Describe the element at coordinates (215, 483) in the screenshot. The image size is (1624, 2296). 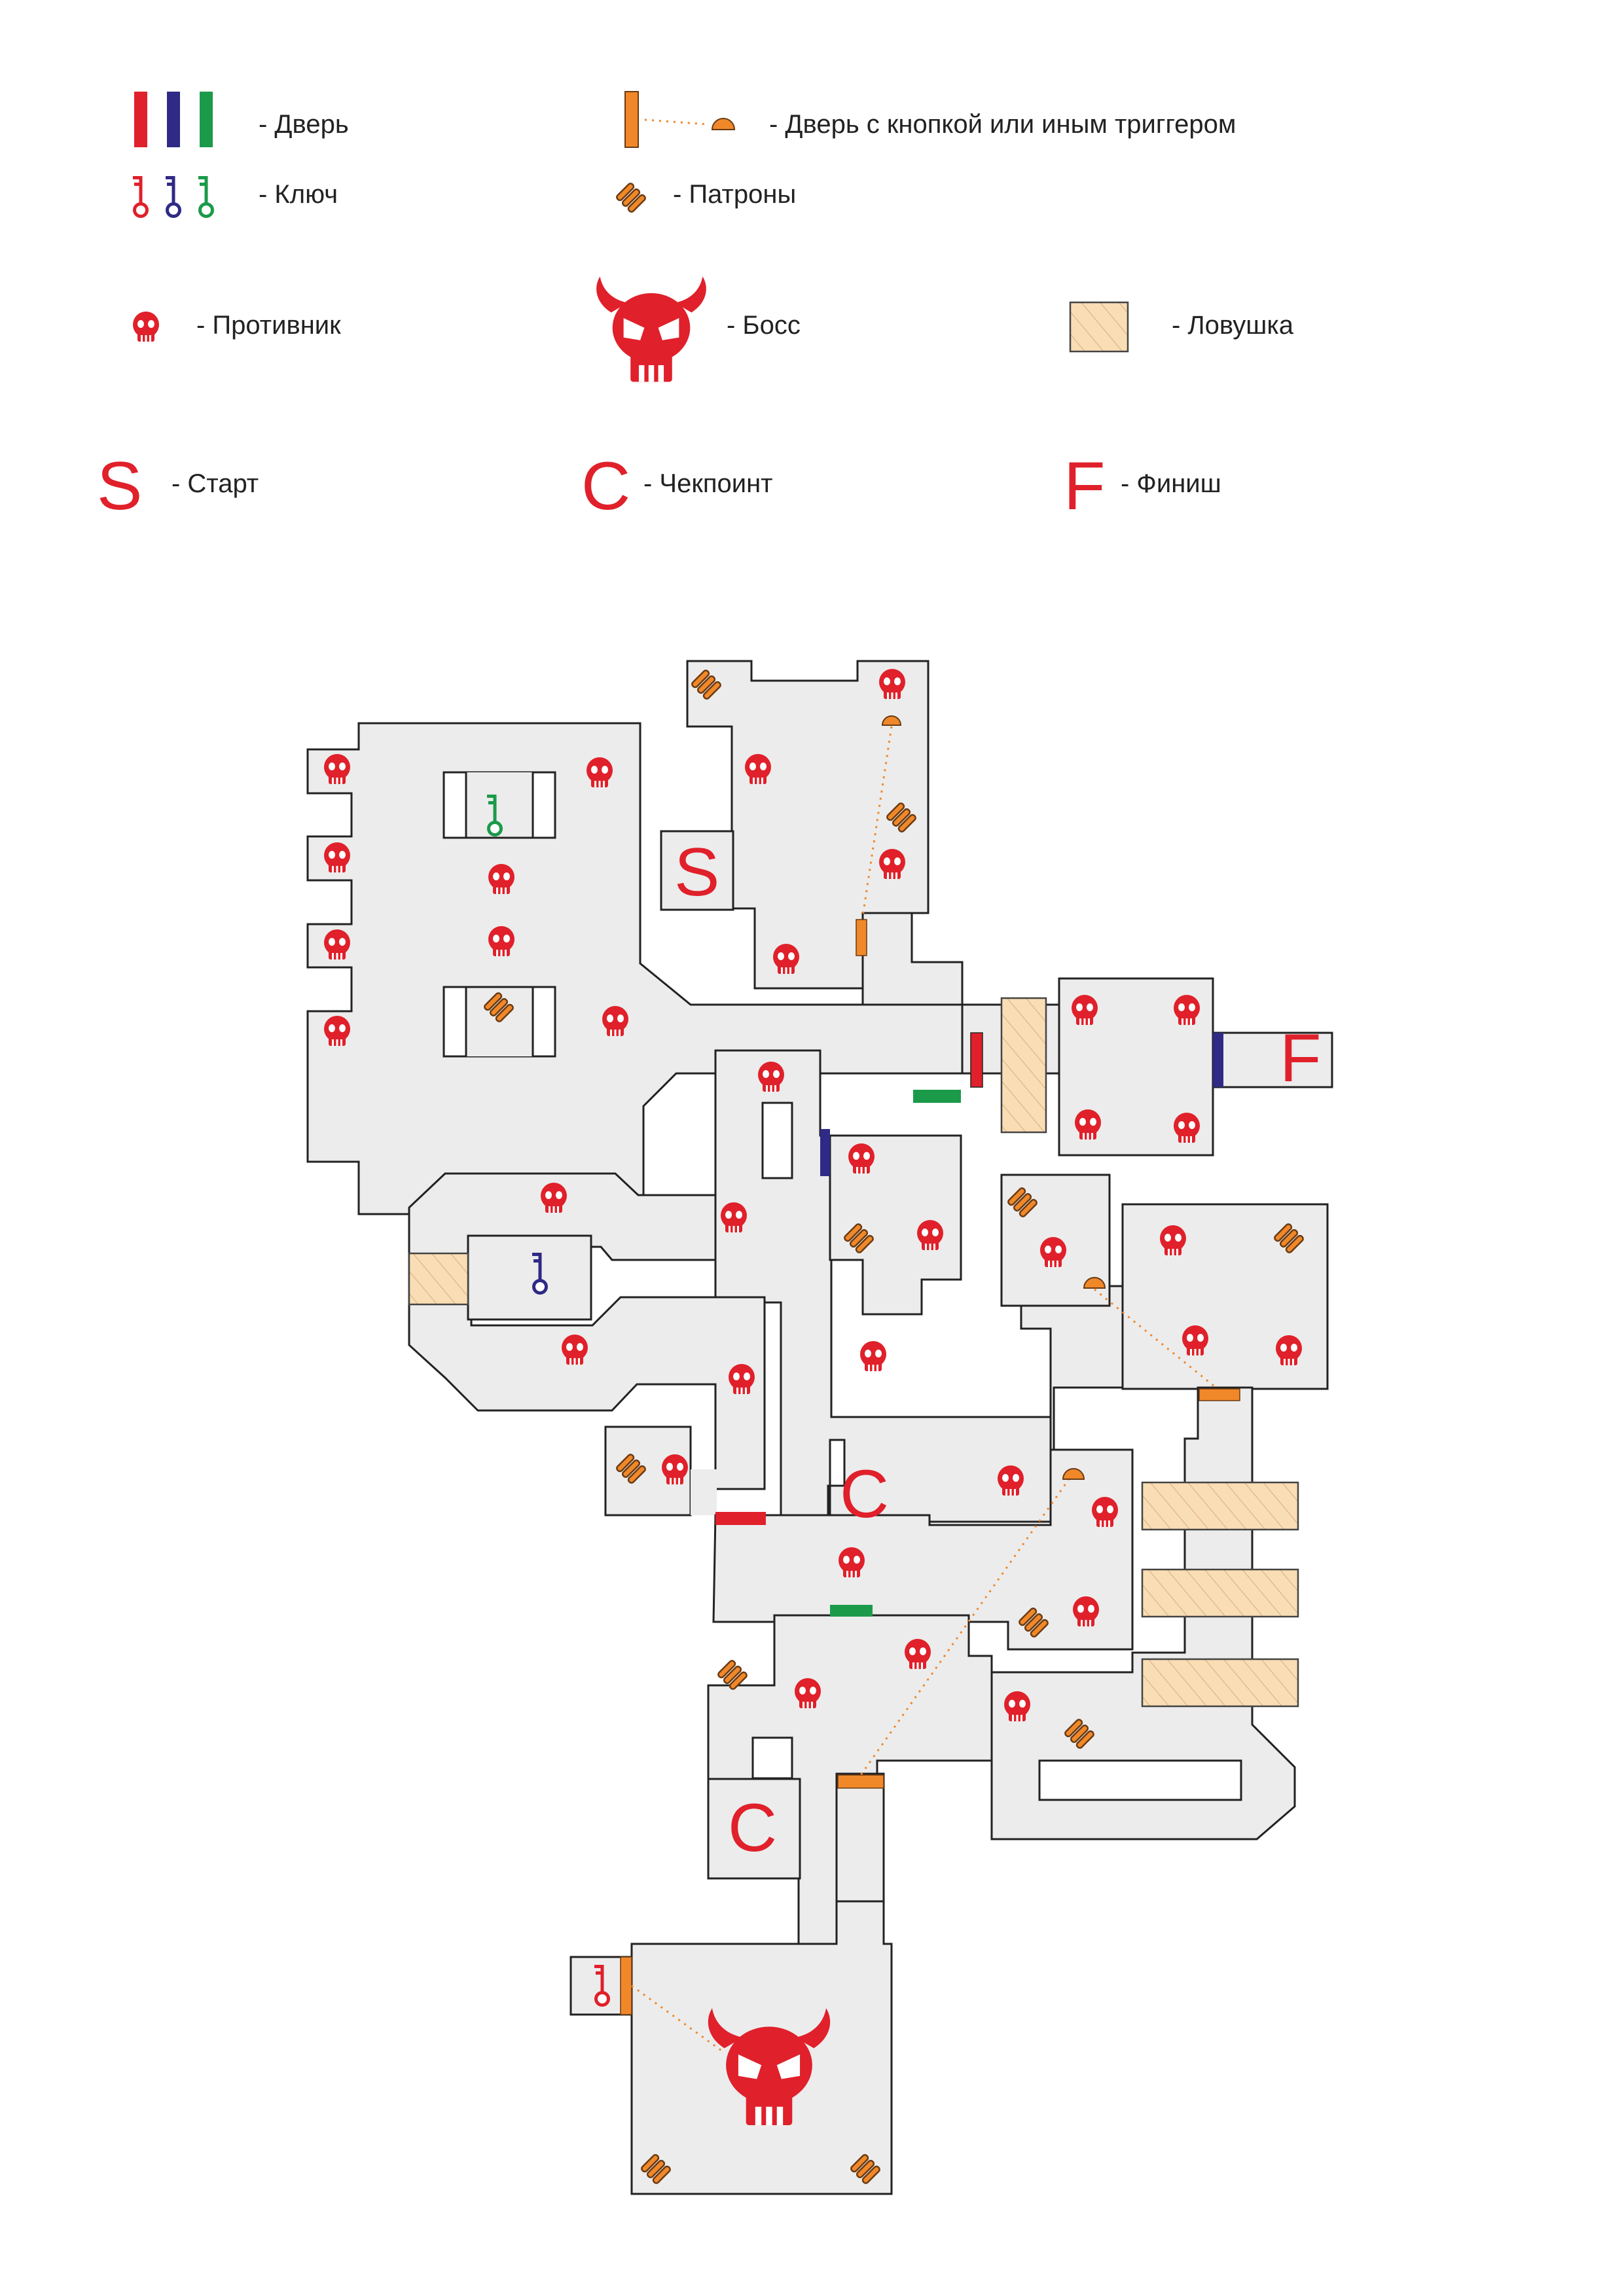
I see `legend-start-label: - Старт` at that location.